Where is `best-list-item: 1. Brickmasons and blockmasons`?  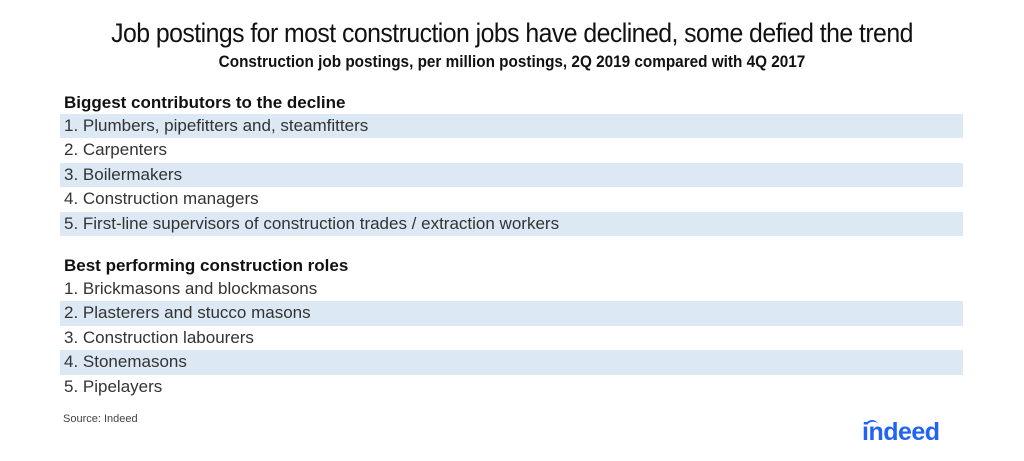 best-list-item: 1. Brickmasons and blockmasons is located at coordinates (191, 288).